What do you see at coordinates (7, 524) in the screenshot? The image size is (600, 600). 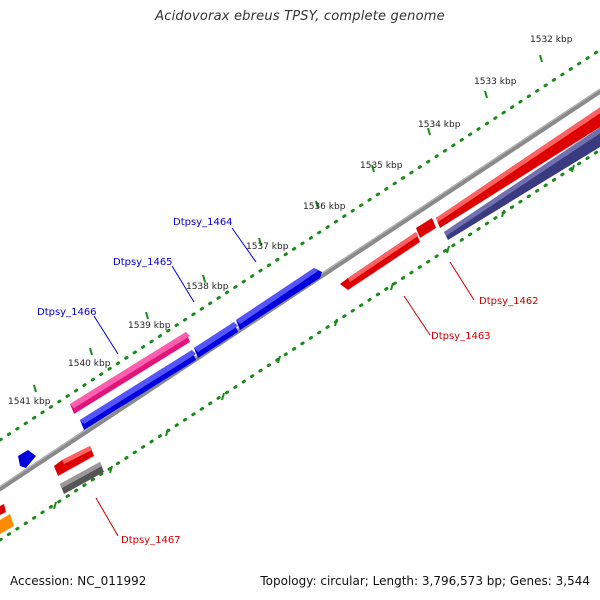 I see `gene-orange-reverse` at bounding box center [7, 524].